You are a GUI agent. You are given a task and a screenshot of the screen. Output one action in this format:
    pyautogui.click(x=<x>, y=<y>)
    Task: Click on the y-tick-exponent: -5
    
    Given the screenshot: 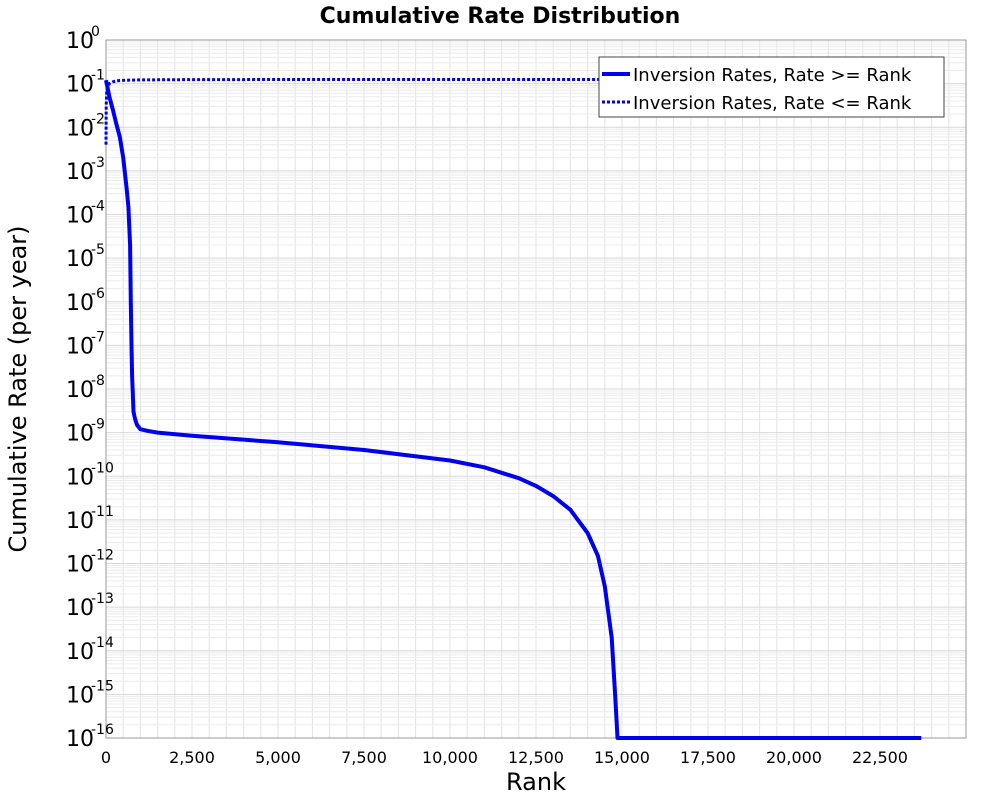 What is the action you would take?
    pyautogui.click(x=98, y=250)
    